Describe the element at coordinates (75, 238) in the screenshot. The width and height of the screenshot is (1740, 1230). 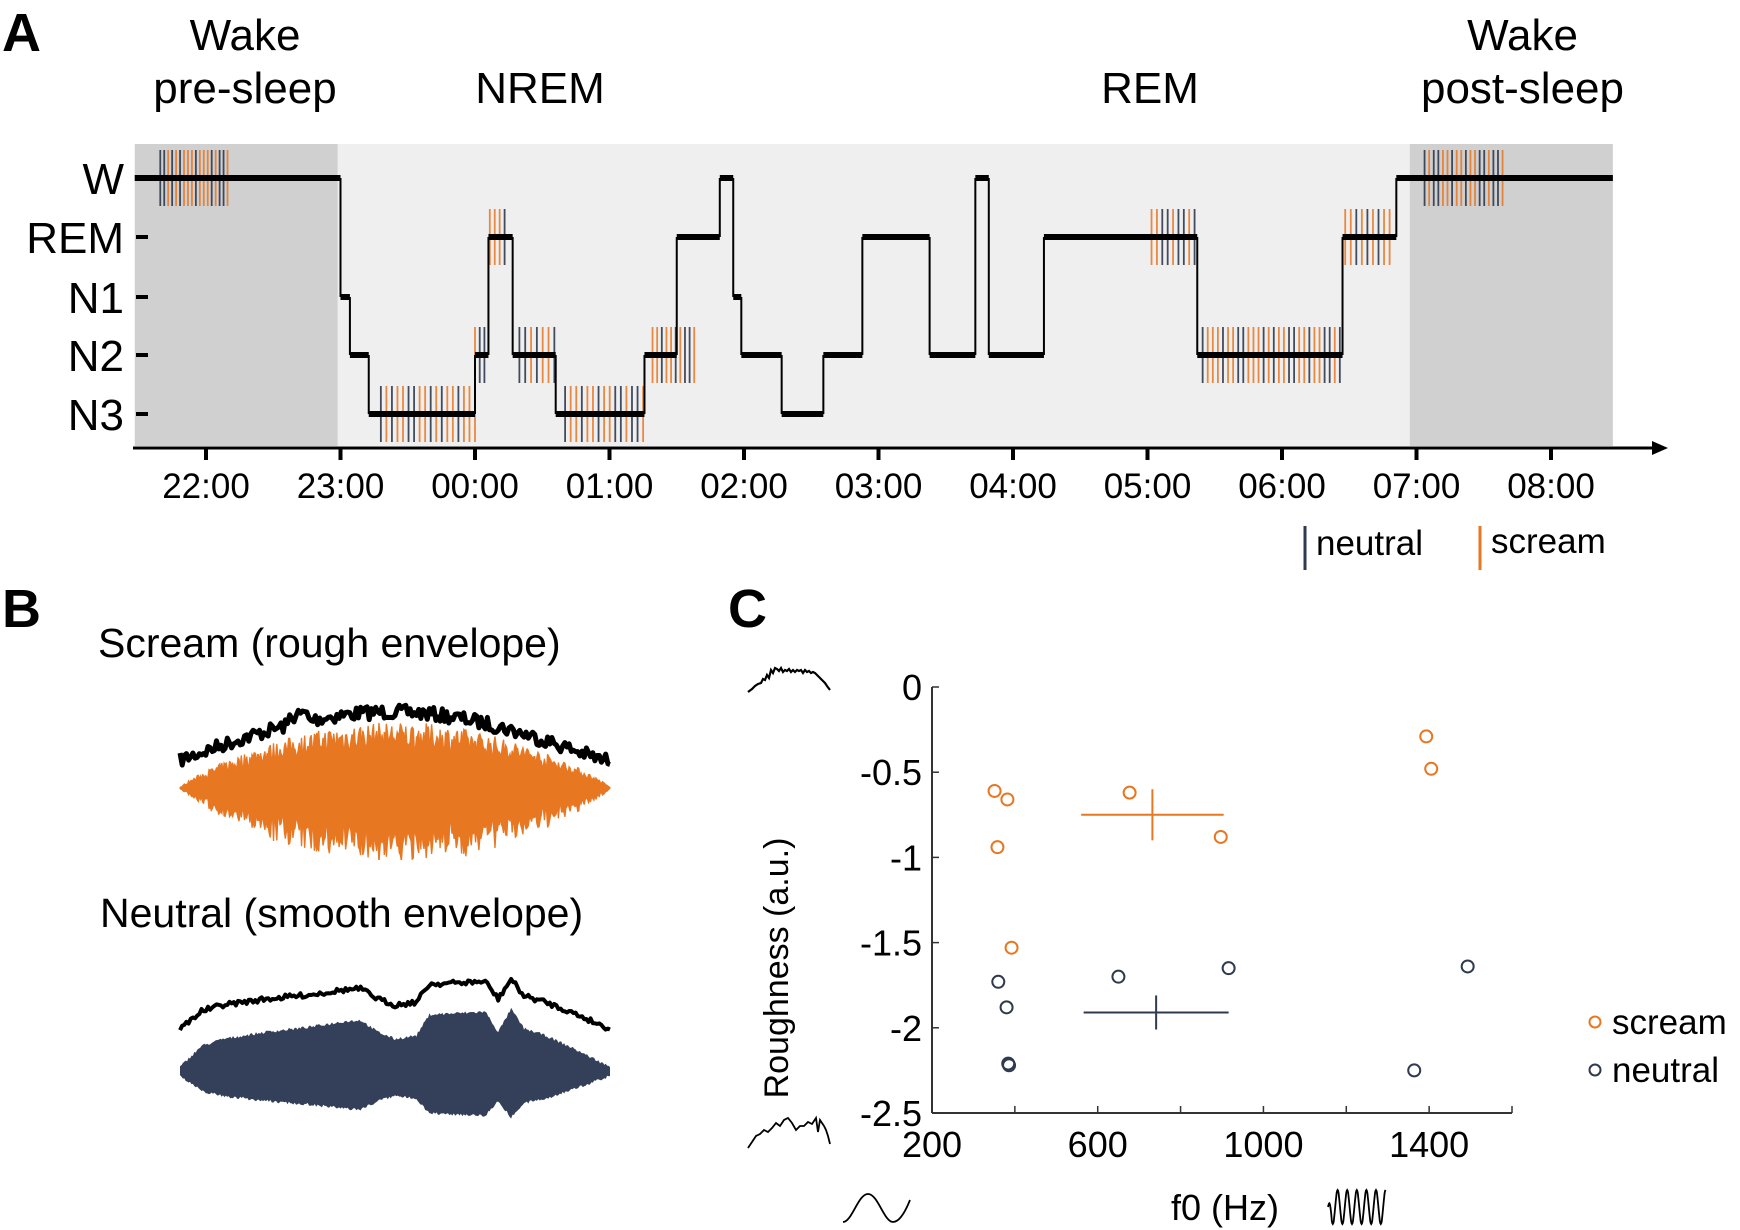
I see `y-tick-label: REM` at that location.